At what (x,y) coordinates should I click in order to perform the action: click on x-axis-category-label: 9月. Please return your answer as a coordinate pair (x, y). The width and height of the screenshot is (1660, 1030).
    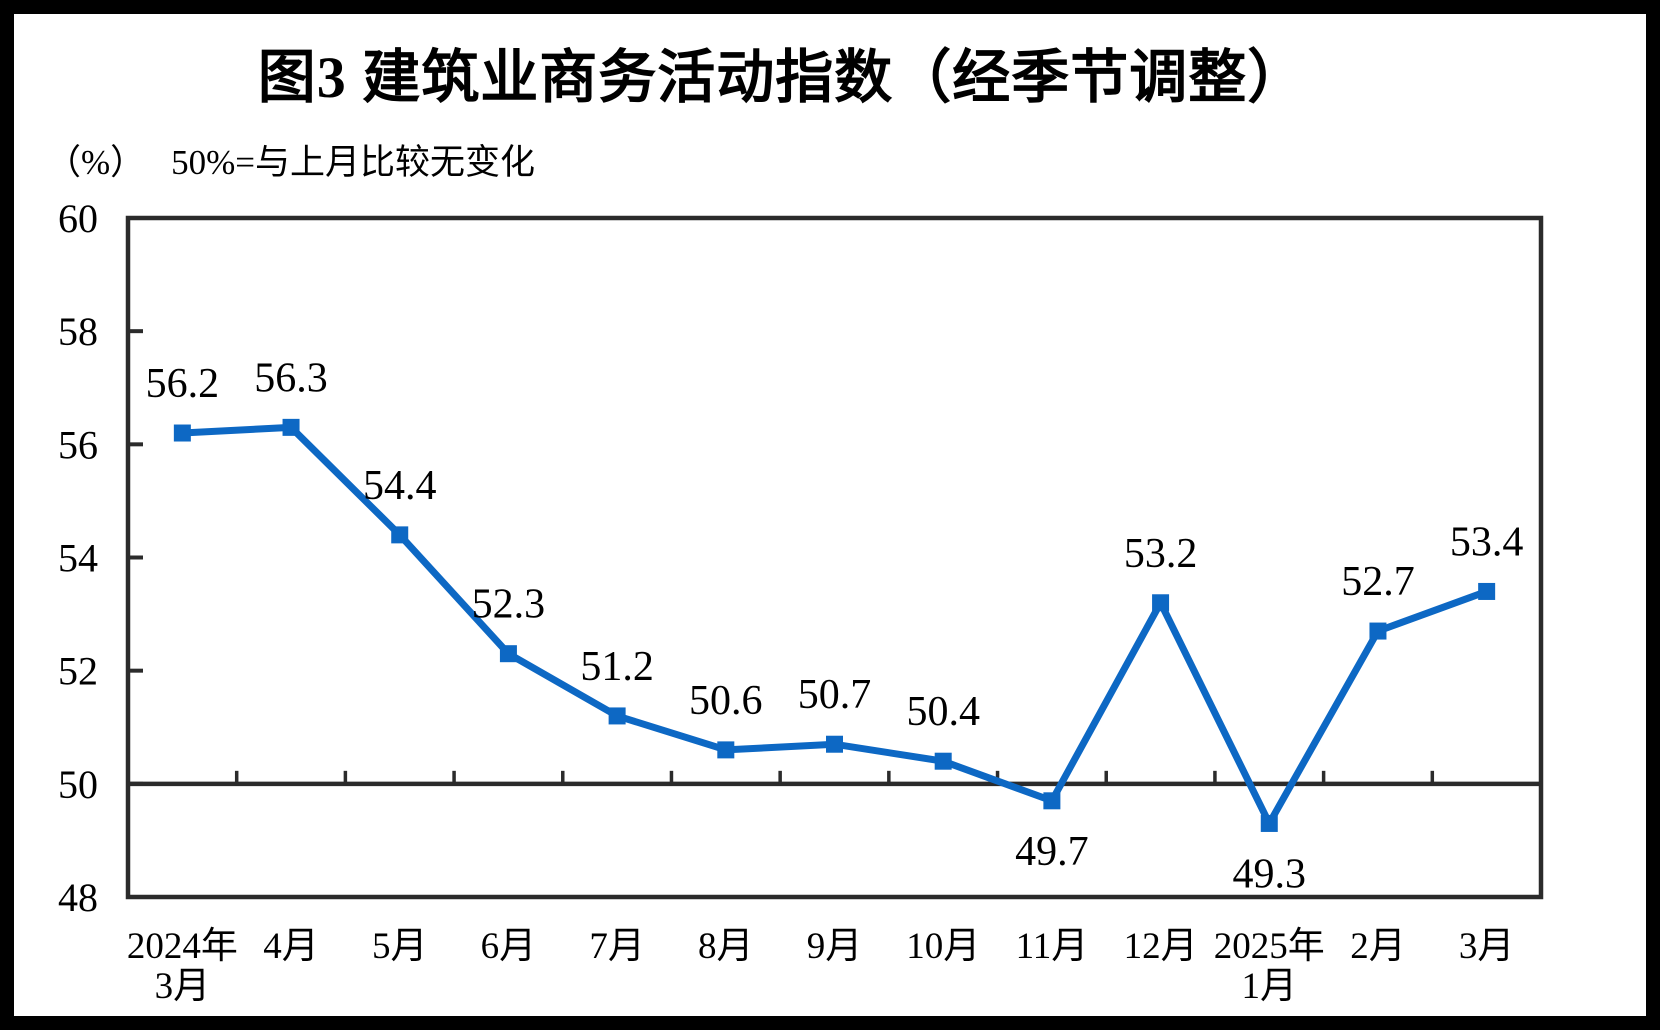
    Looking at the image, I should click on (835, 946).